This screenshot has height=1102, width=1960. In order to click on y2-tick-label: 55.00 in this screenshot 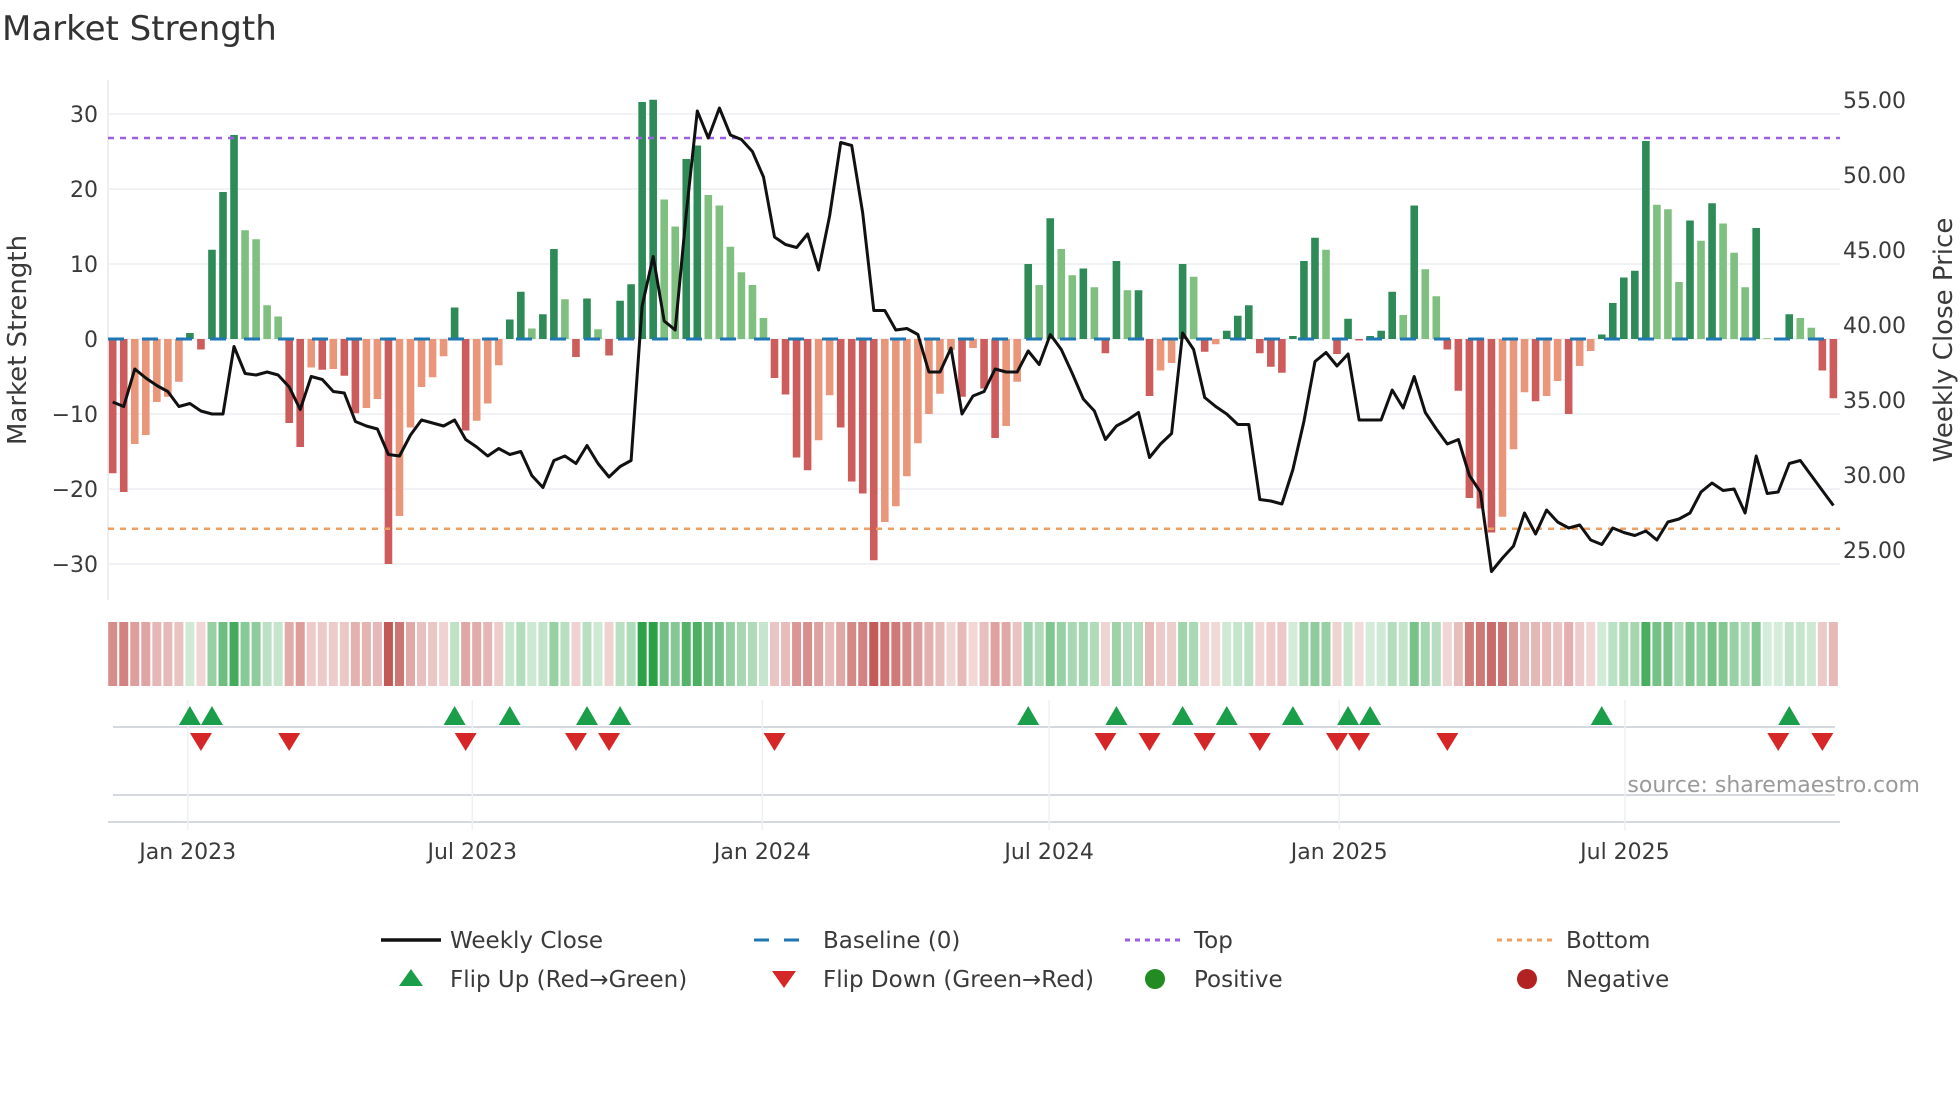, I will do `click(1874, 101)`.